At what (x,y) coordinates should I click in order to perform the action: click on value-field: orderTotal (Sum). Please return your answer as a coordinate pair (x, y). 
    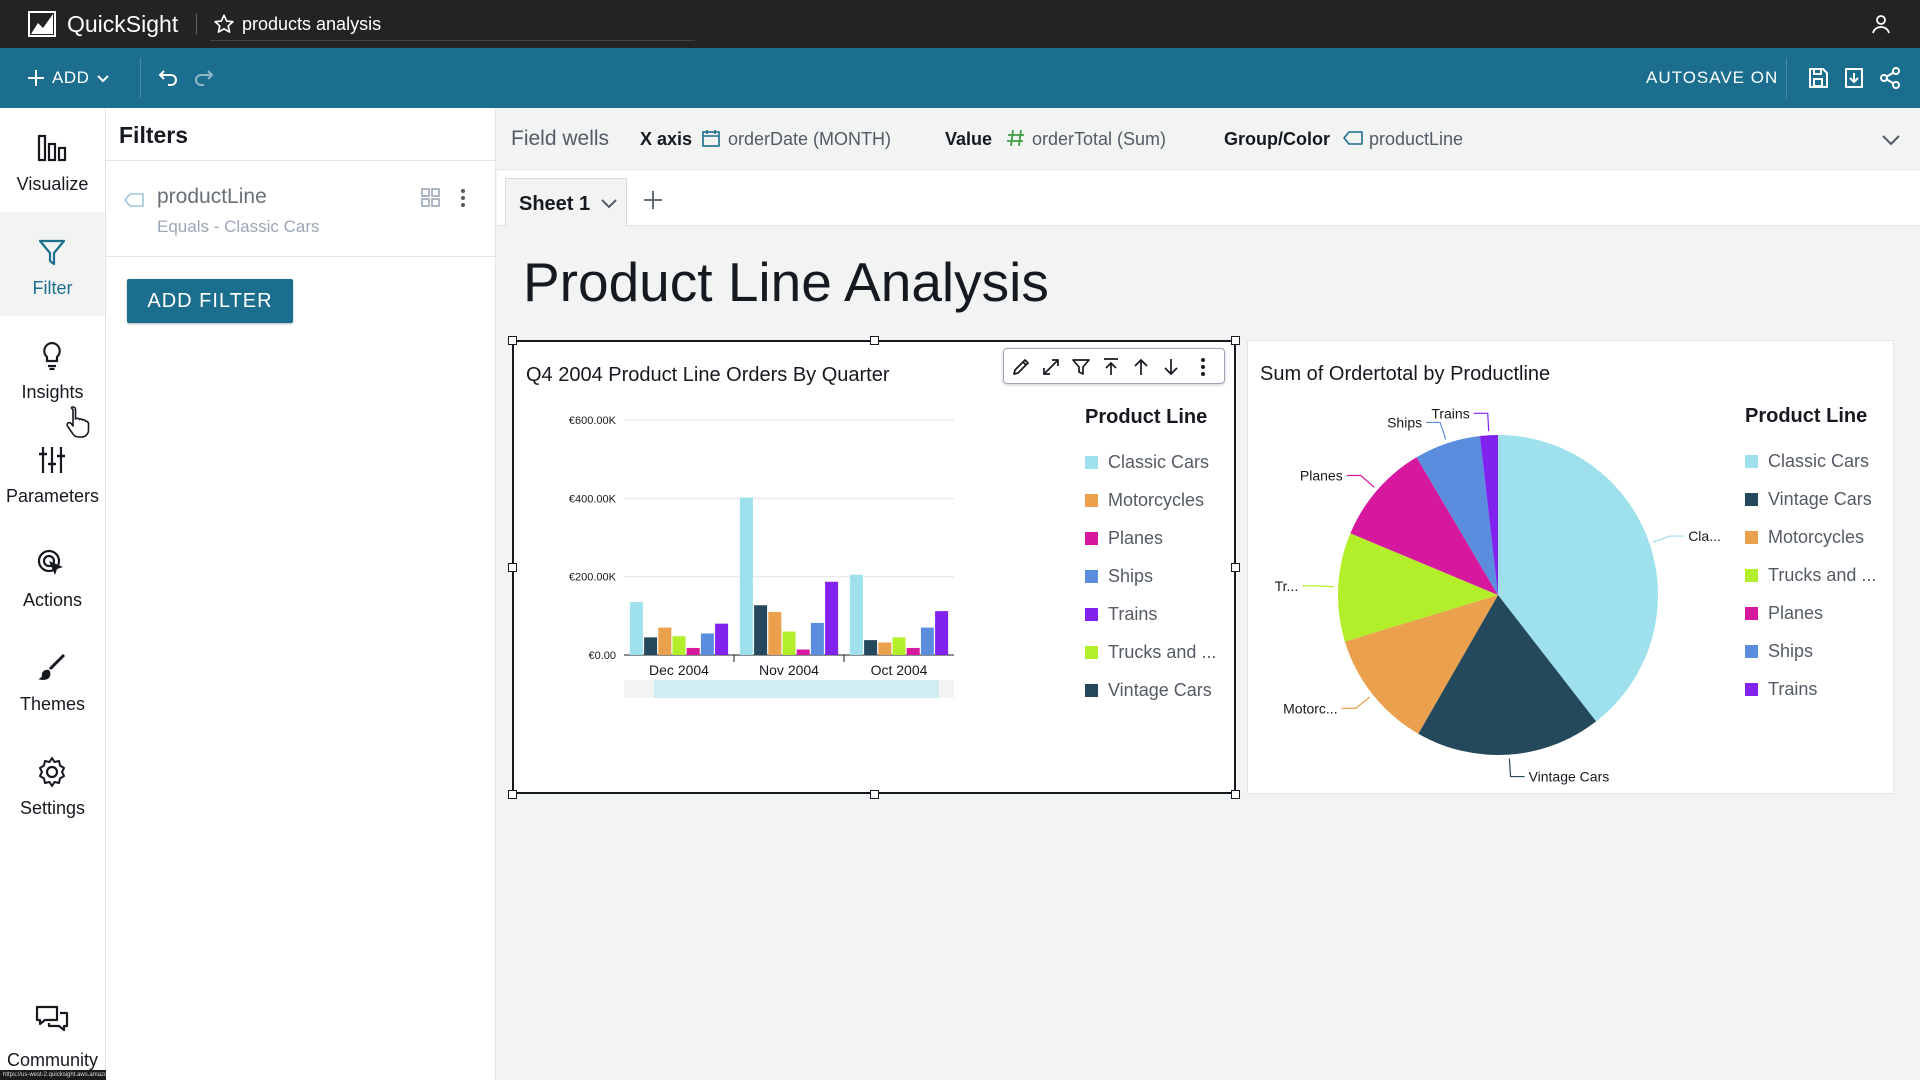
    Looking at the image, I should click on (1099, 139).